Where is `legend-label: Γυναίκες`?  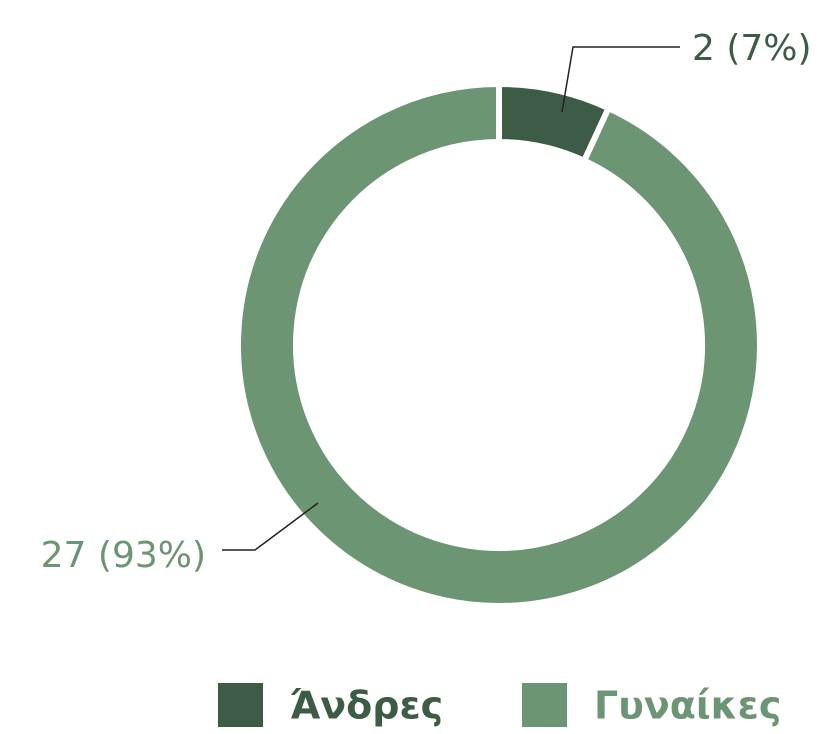
legend-label: Γυναίκες is located at coordinates (687, 706).